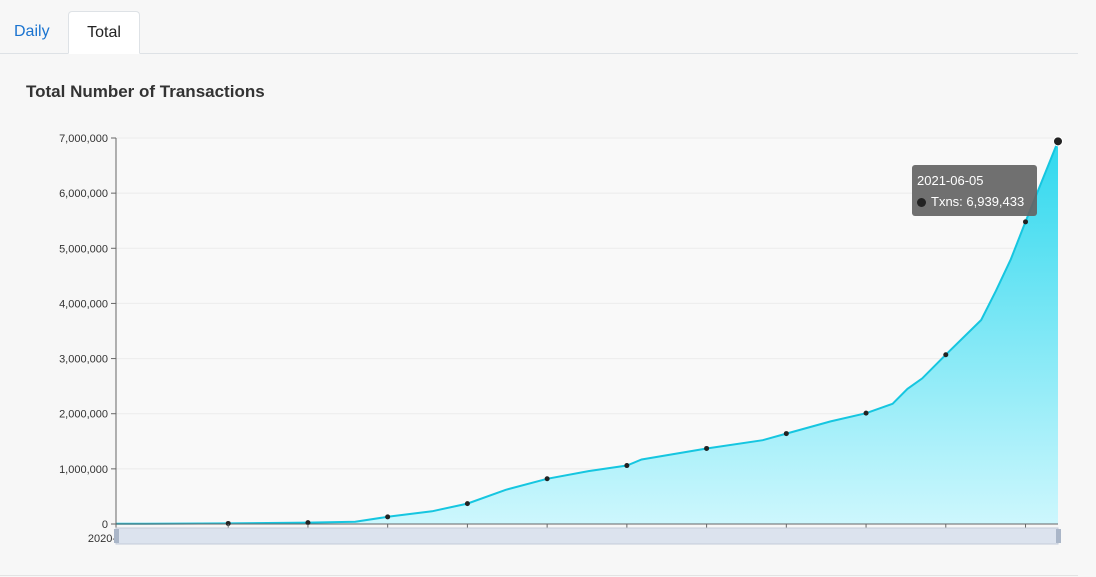 Image resolution: width=1096 pixels, height=577 pixels. Describe the element at coordinates (921, 202) in the screenshot. I see `tooltip-series-dot` at that location.